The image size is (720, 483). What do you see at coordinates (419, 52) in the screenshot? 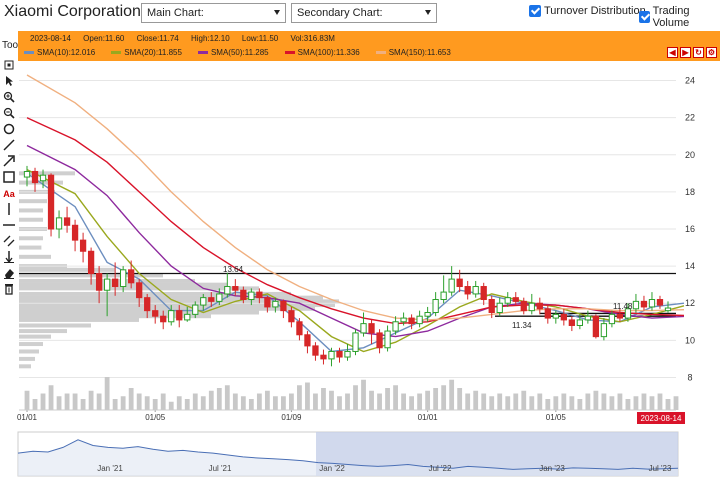
I see `sma-legend-label: SMA(150):11.653` at bounding box center [419, 52].